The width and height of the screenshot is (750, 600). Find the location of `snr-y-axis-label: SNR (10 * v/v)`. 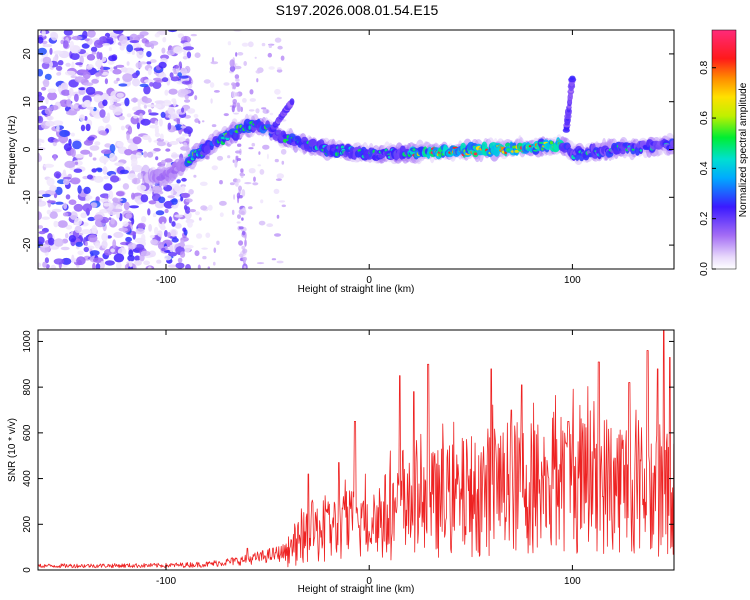

snr-y-axis-label: SNR (10 * v/v) is located at coordinates (12, 450).